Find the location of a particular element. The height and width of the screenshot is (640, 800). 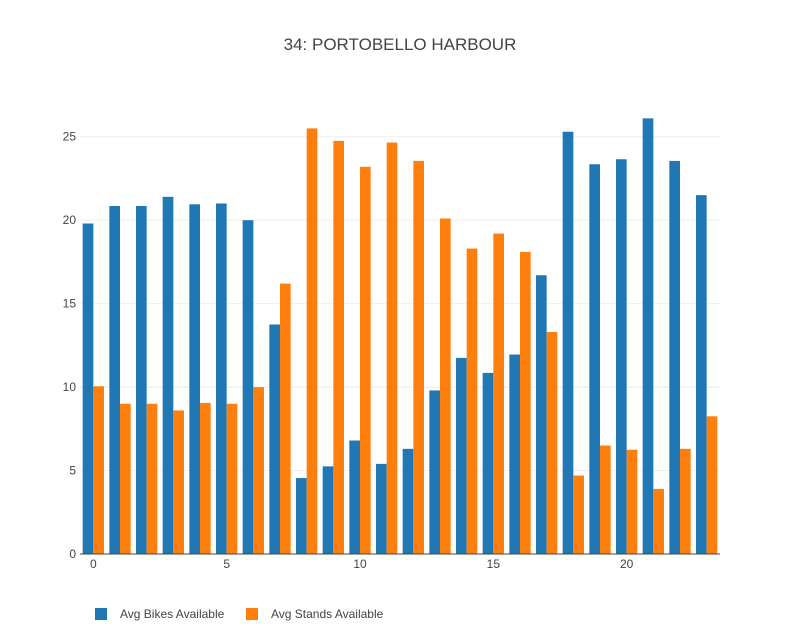

y-tick-label: 25 is located at coordinates (70, 137).